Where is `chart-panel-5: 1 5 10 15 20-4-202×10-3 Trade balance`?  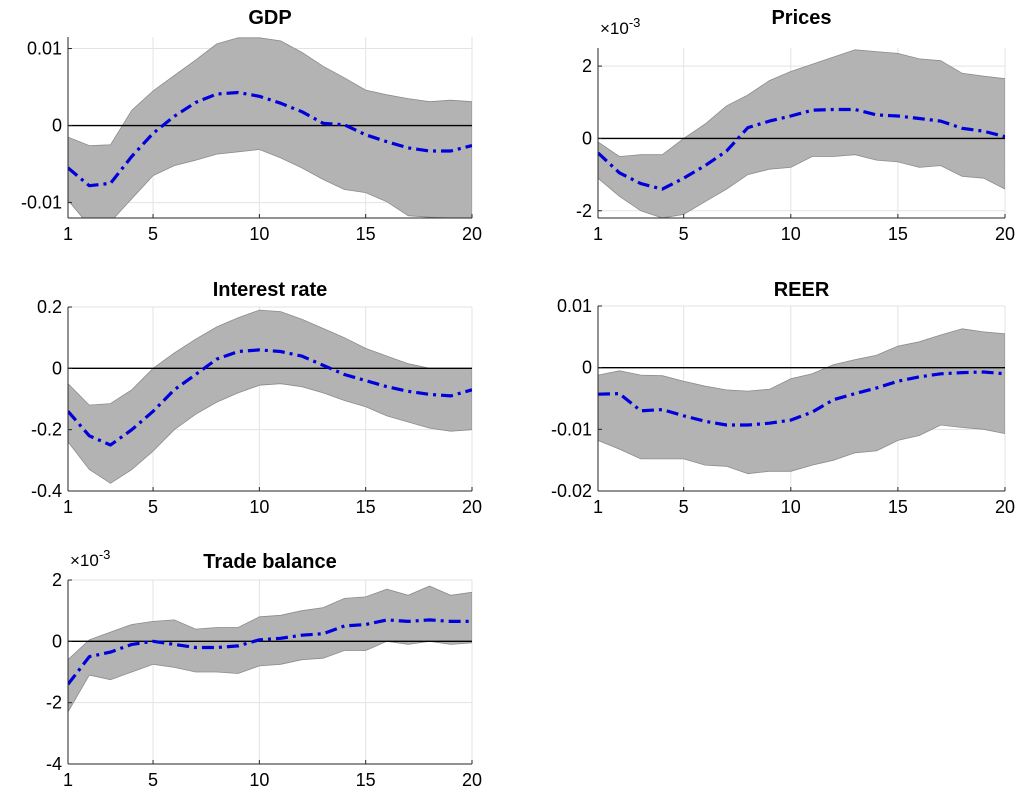 chart-panel-5: 1 5 10 15 20-4-202×10-3 Trade balance is located at coordinates (264, 668).